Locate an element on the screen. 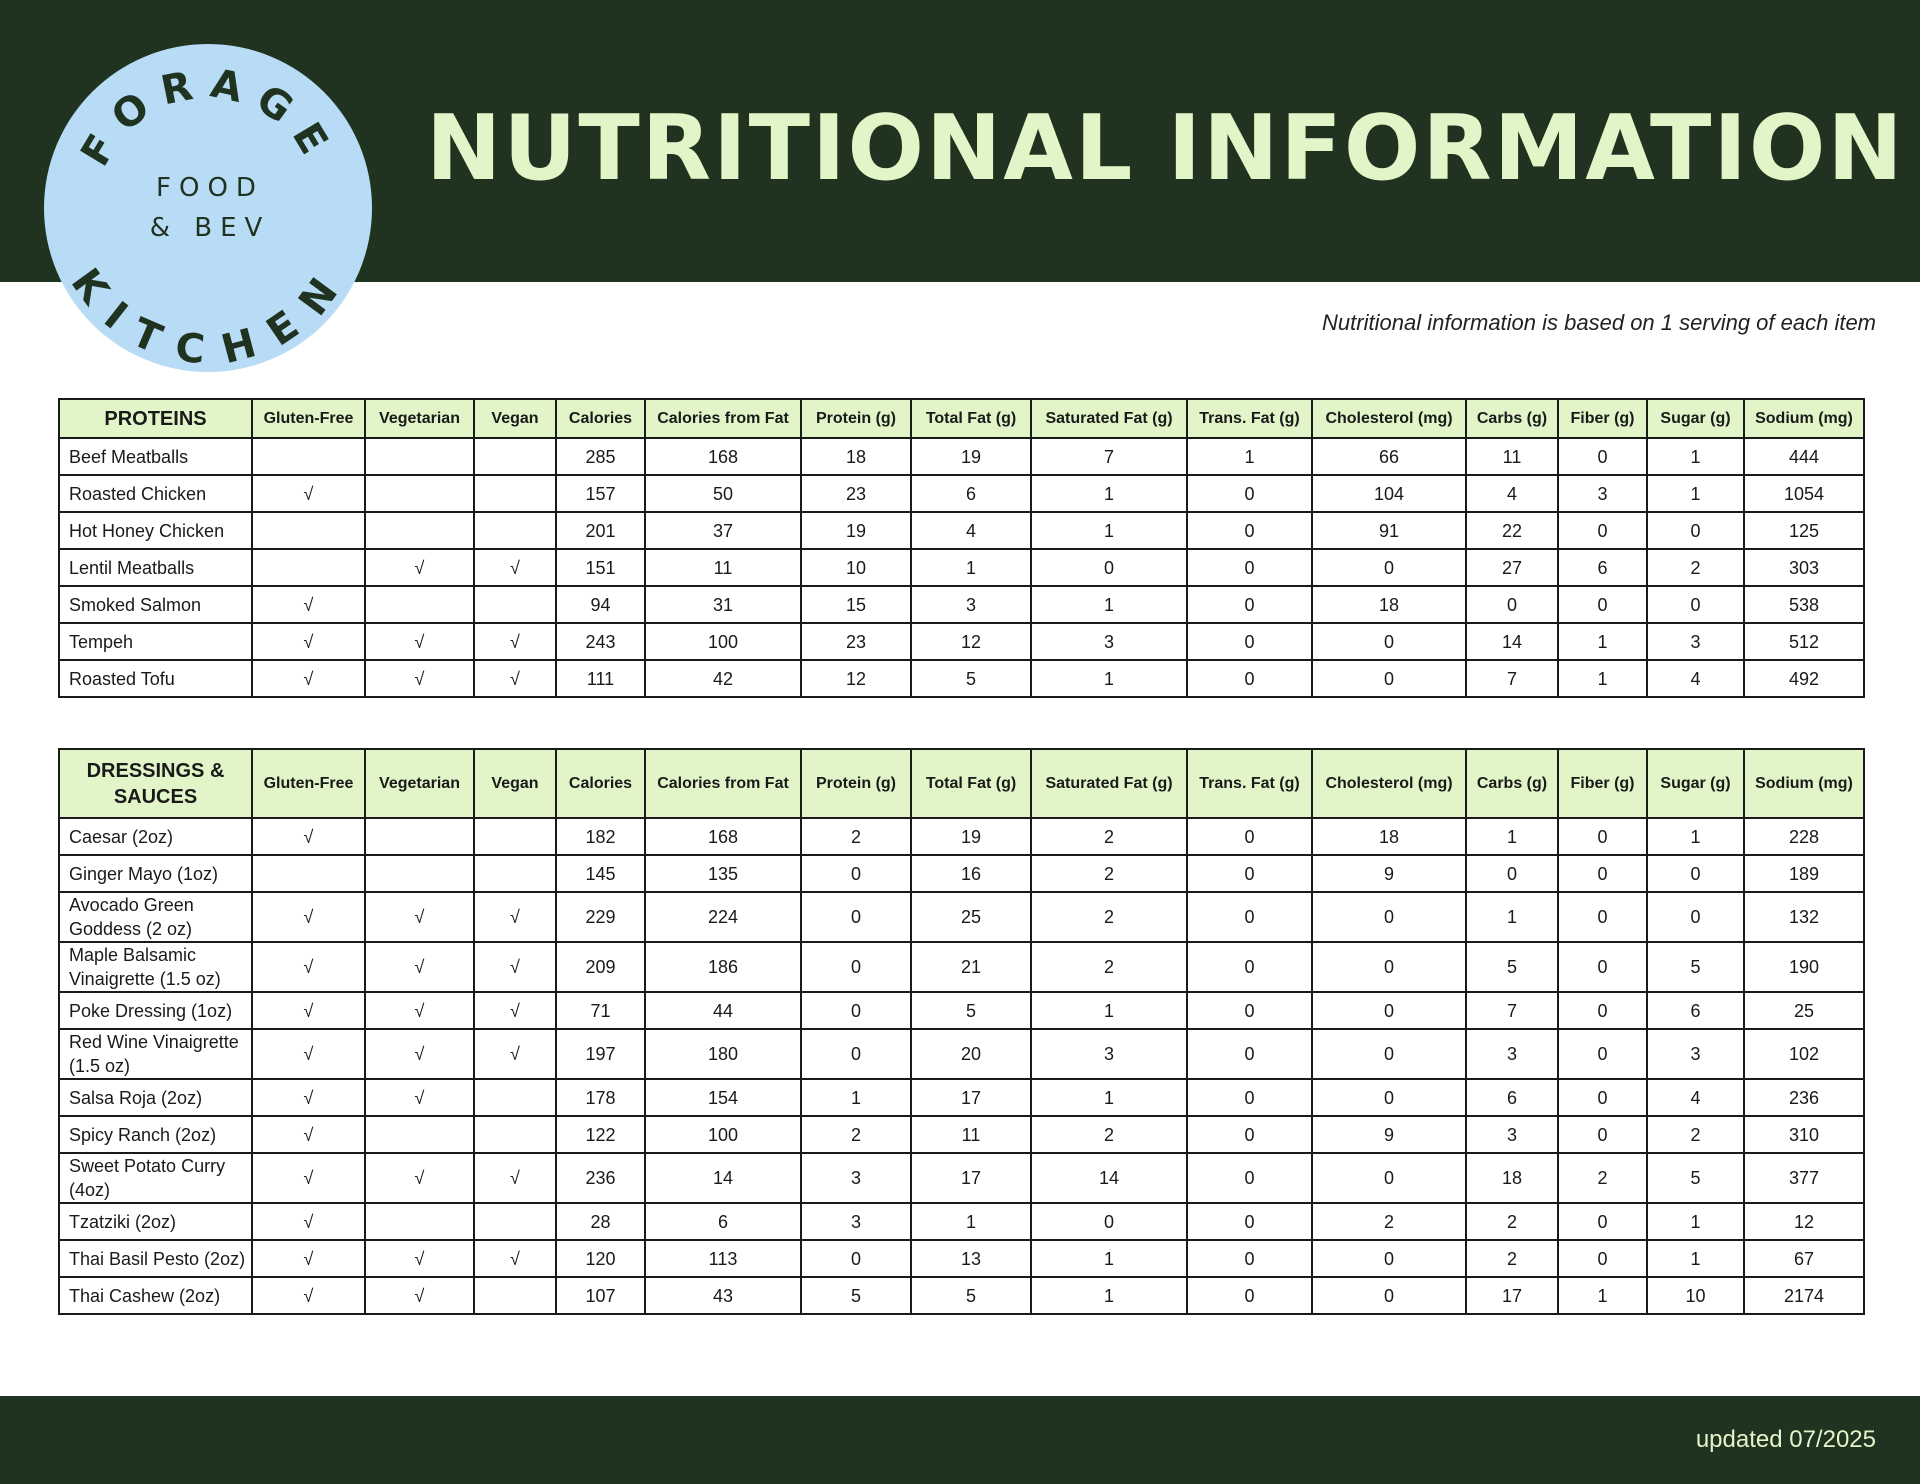  value-cell: 16 is located at coordinates (971, 873).